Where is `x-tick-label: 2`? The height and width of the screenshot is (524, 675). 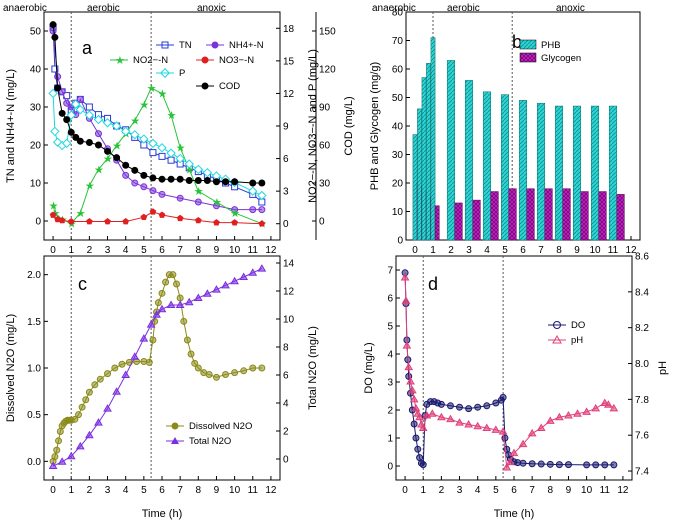 x-tick-label: 2 is located at coordinates (442, 490).